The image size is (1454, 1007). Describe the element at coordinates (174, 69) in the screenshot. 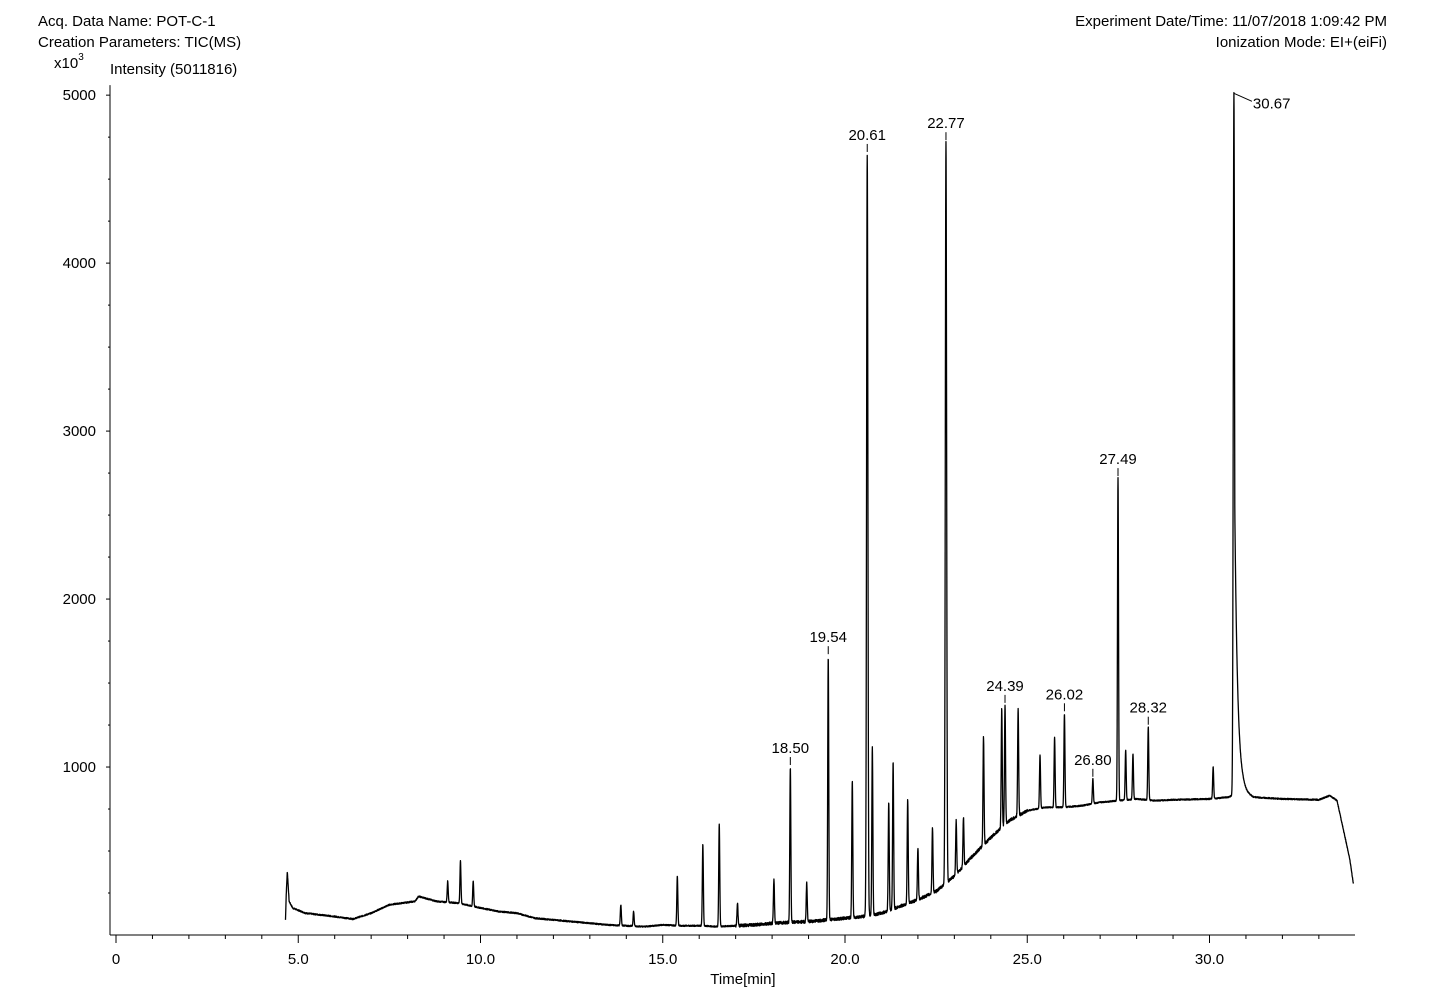

I see `intensity-label: Intensity (5011816)` at that location.